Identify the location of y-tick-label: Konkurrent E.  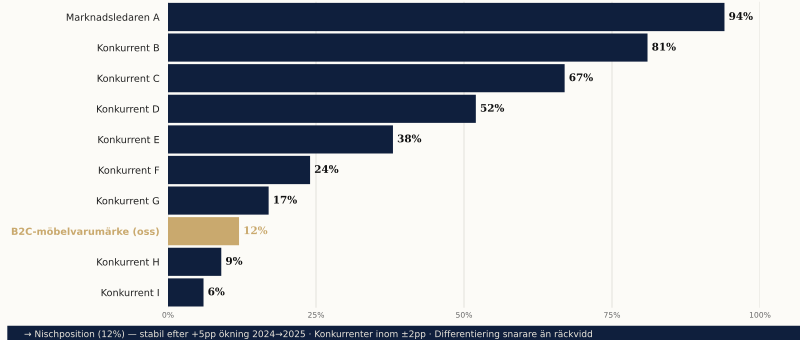
(129, 140).